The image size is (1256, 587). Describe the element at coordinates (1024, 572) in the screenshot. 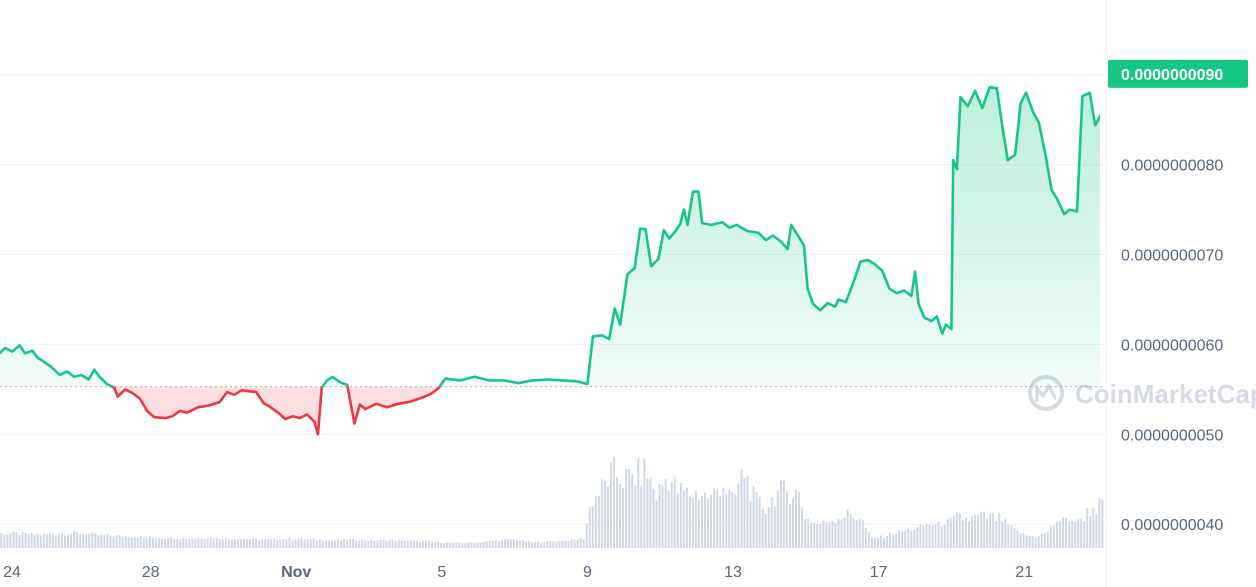

I see `x-tick-label: 21` at that location.